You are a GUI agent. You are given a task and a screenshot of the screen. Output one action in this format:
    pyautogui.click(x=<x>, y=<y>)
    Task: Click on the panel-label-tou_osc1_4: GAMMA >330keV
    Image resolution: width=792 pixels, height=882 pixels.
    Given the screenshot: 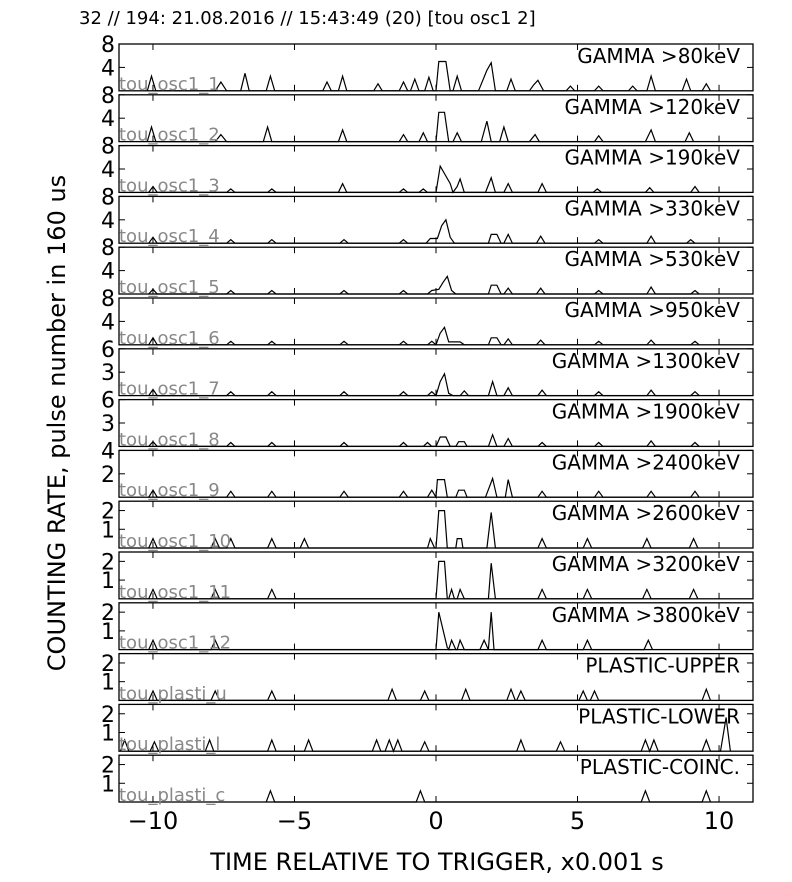 What is the action you would take?
    pyautogui.click(x=652, y=208)
    